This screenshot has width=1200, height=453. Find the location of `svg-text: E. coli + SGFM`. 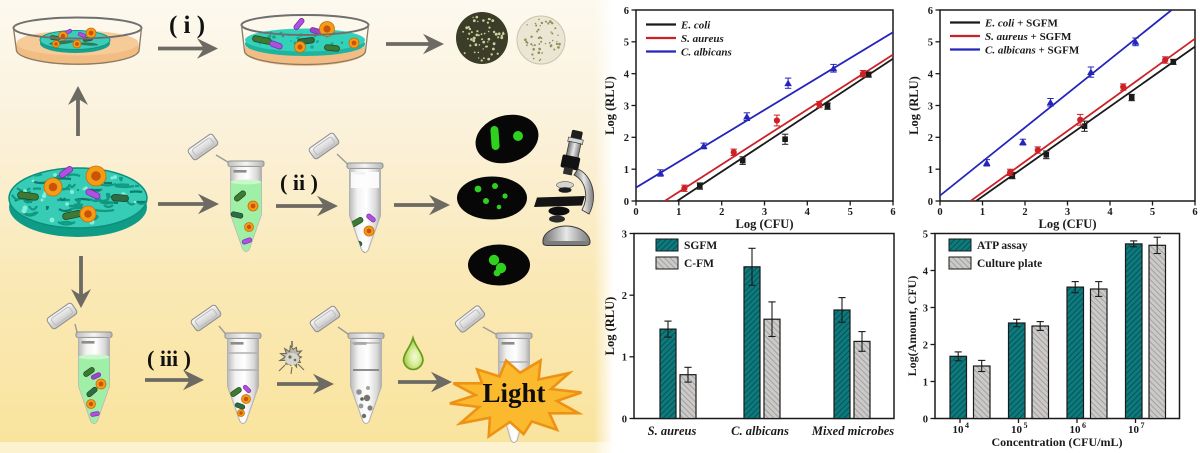

svg-text: E. coli + SGFM is located at coordinates (1021, 24).